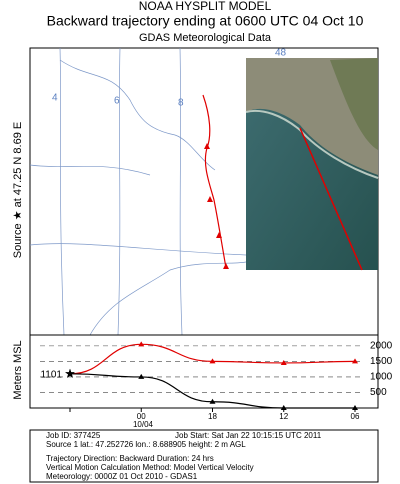 This screenshot has width=400, height=484. I want to click on data-source: GDAS Meteorological Data, so click(205, 38).